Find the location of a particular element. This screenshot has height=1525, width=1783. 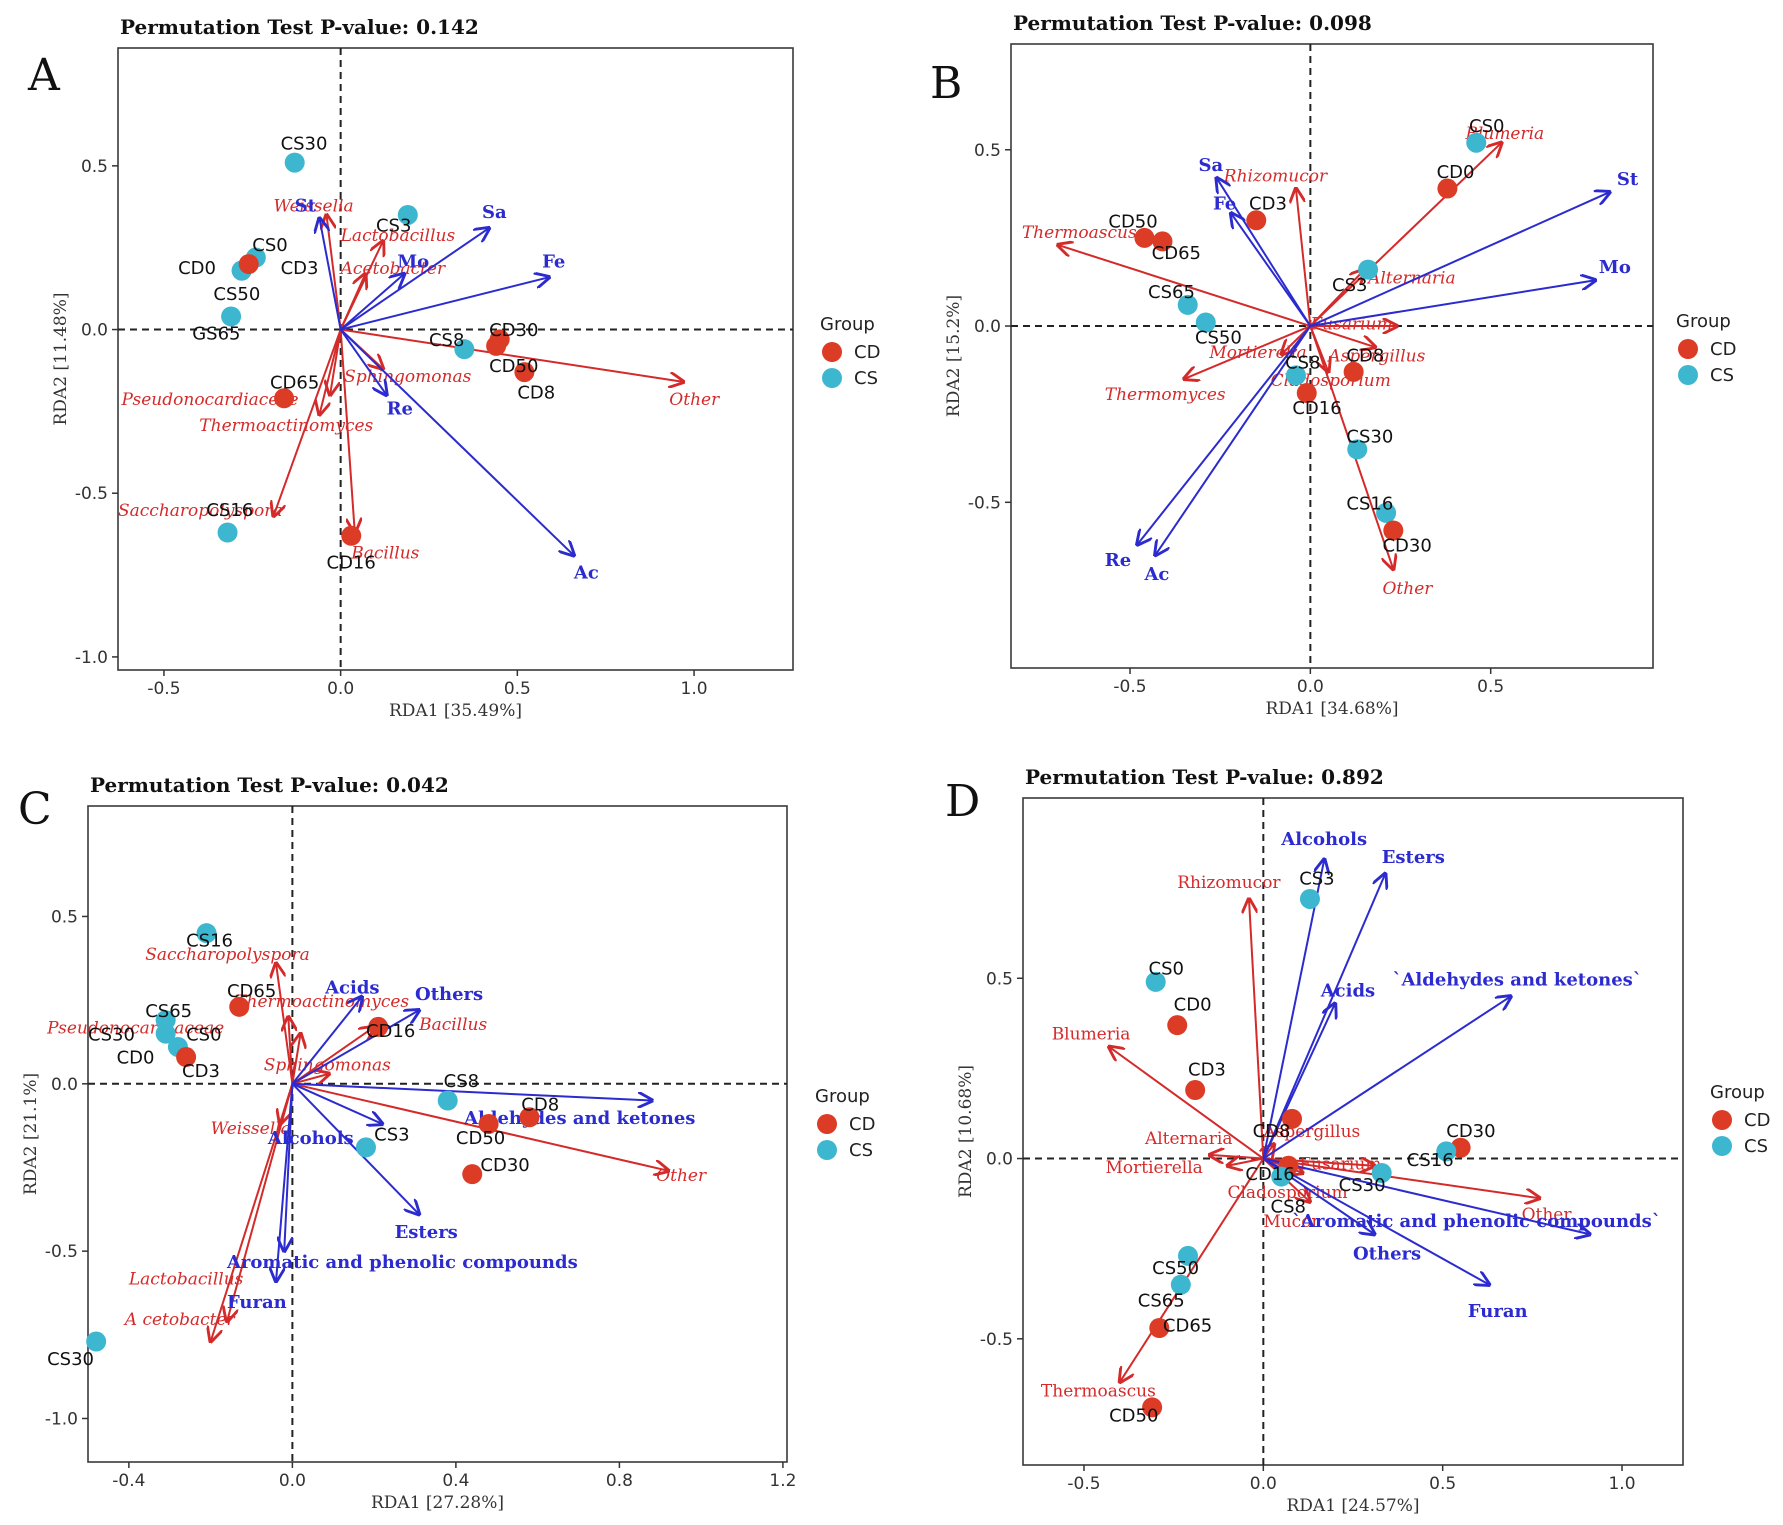

species-label-sphingomonas: Sphingomonas is located at coordinates (327, 1065).